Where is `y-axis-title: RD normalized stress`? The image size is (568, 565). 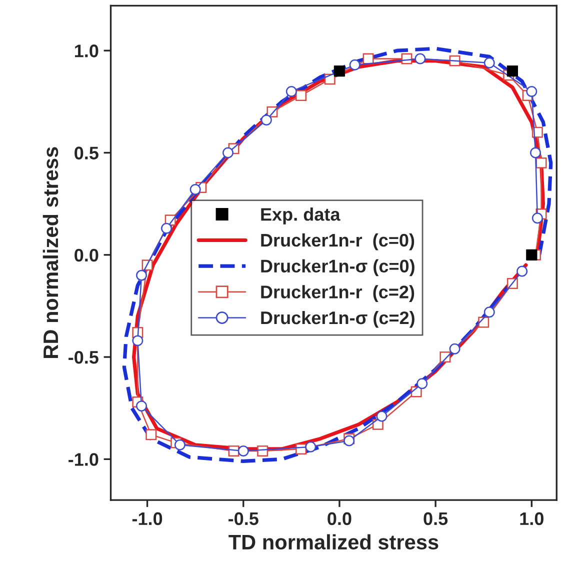
y-axis-title: RD normalized stress is located at coordinates (50, 252).